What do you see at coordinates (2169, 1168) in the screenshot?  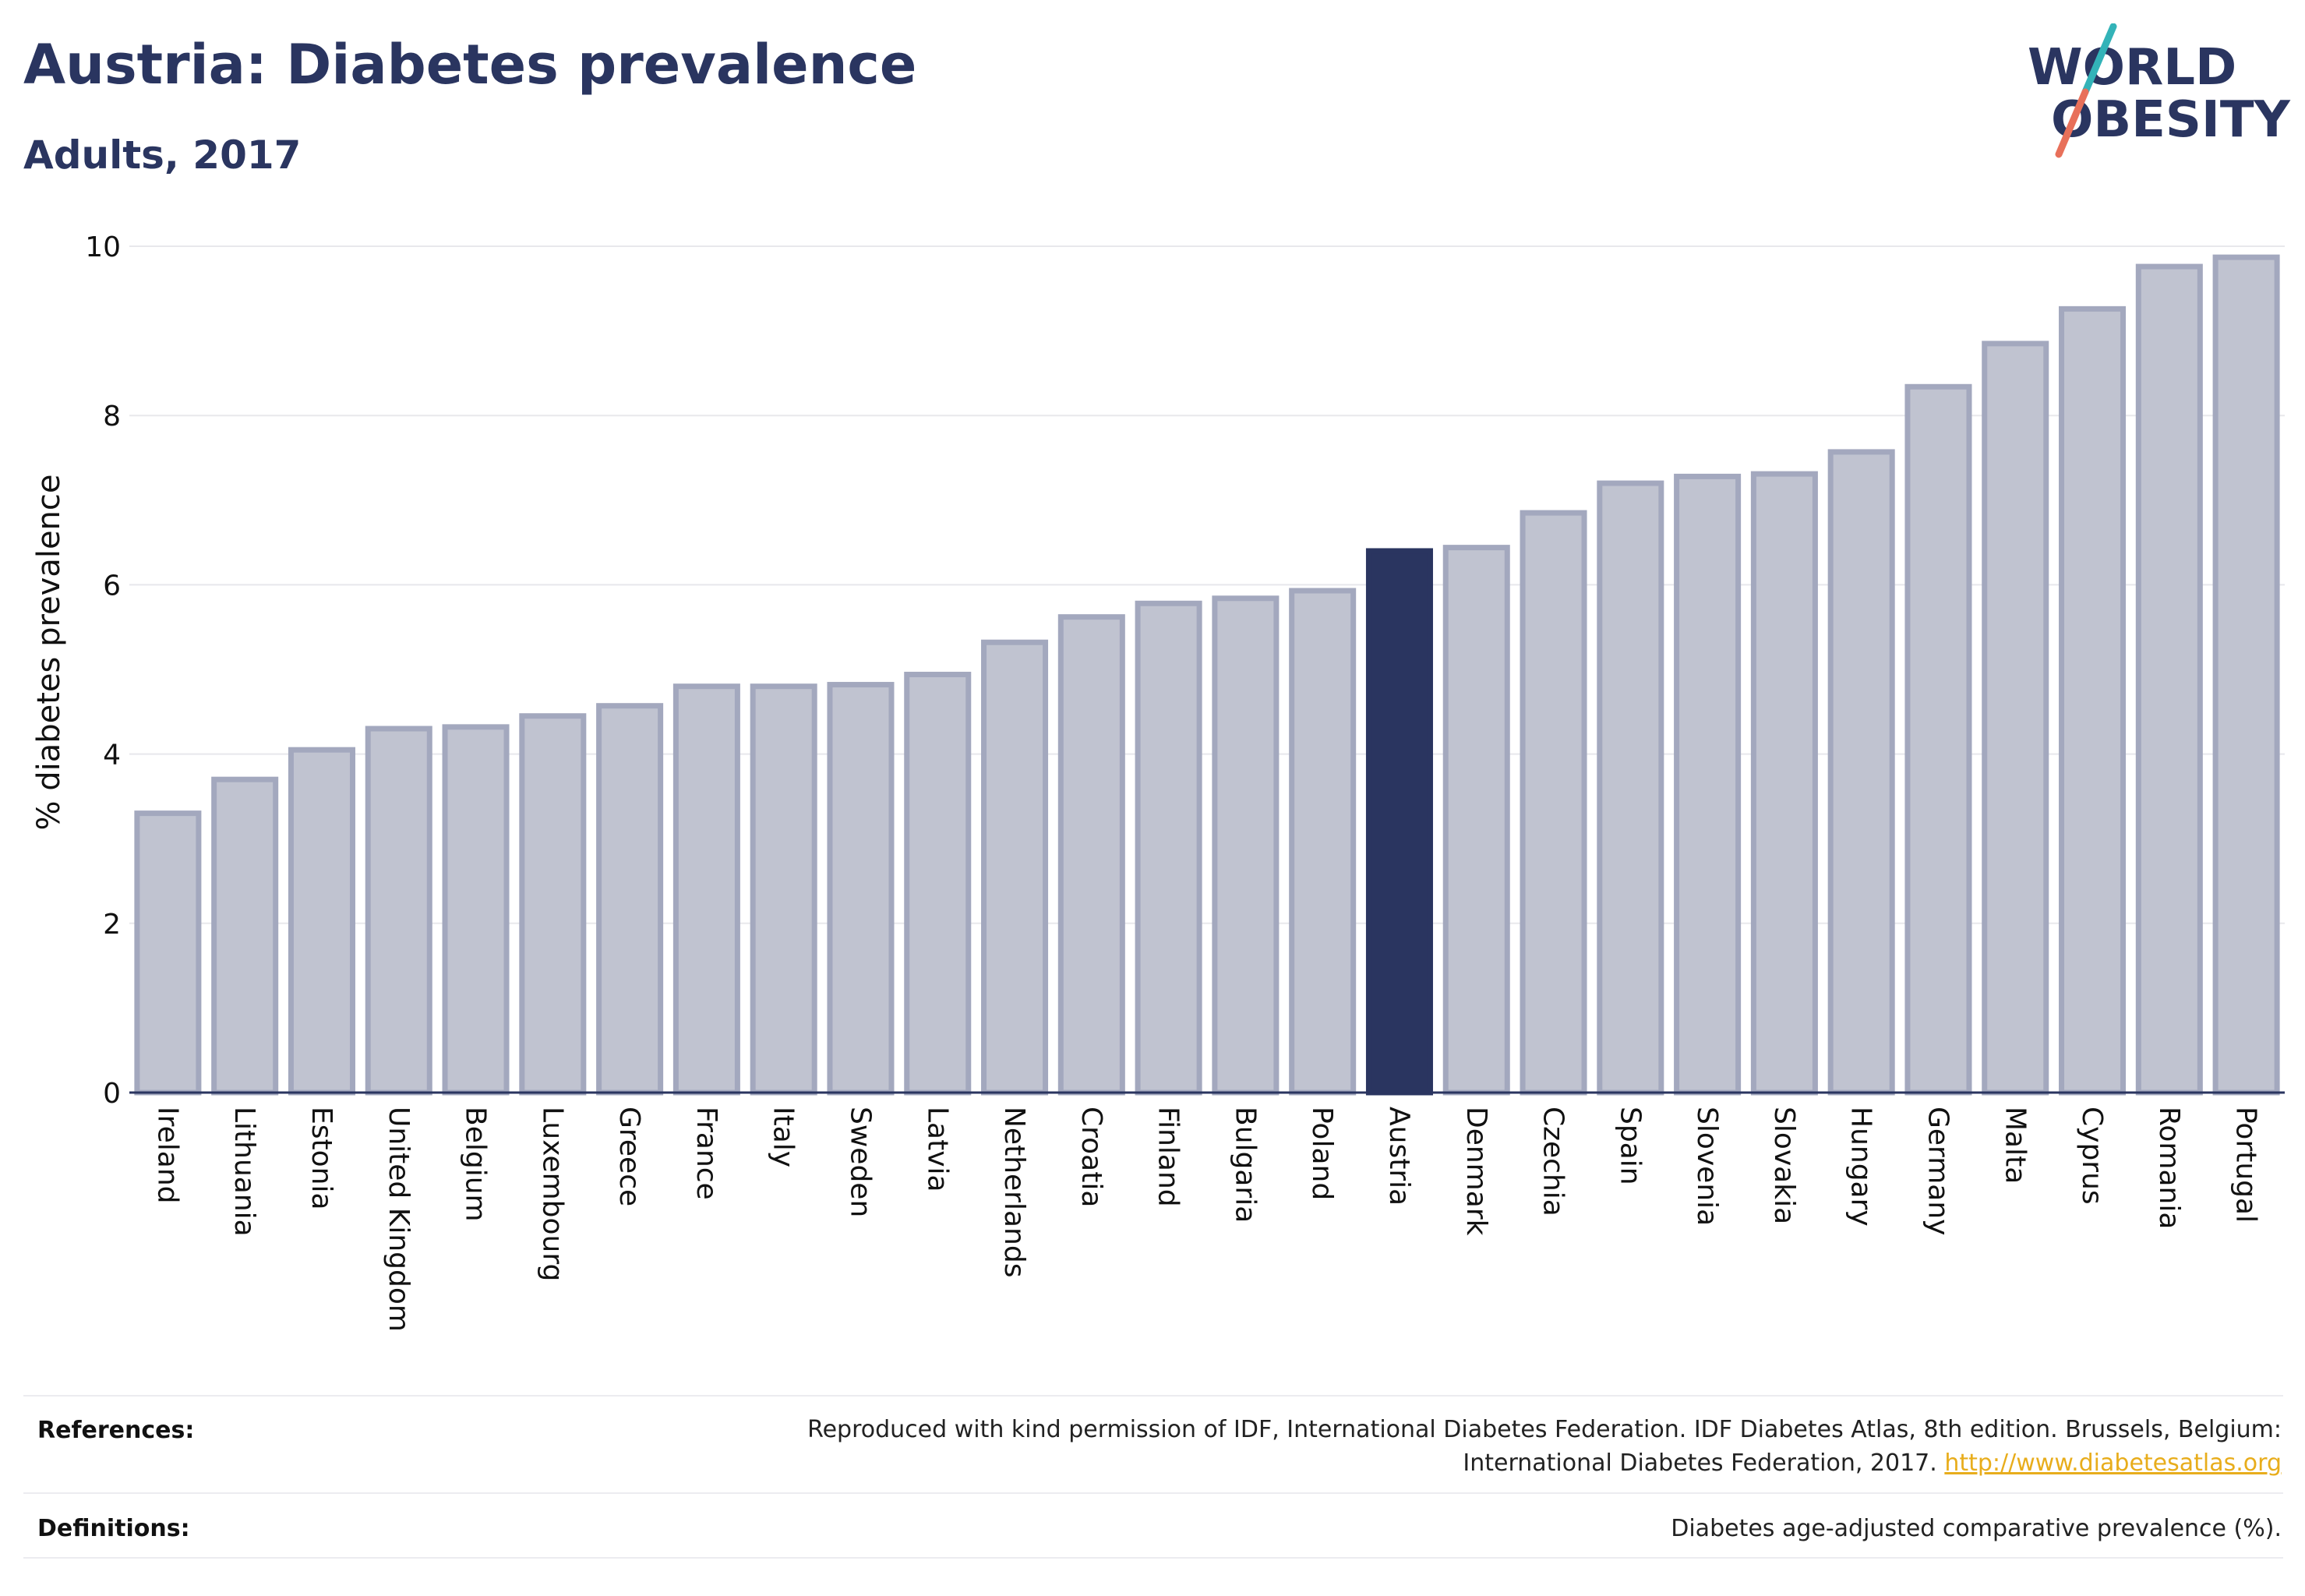 I see `x-tick-label: Romania` at bounding box center [2169, 1168].